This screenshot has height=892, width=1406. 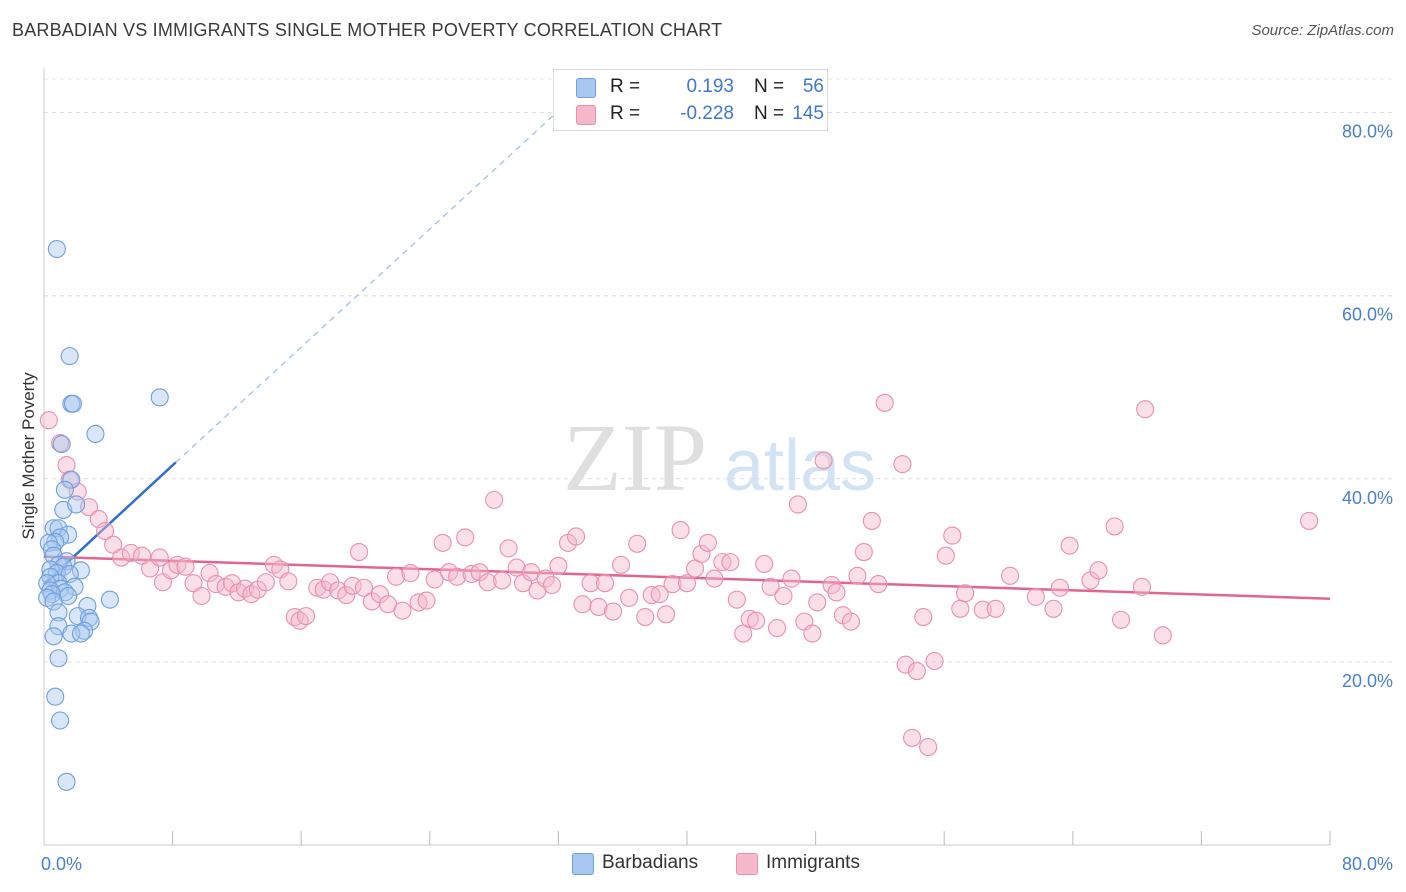 What do you see at coordinates (703, 865) in the screenshot?
I see `series-legend: Barbadians Immigrants` at bounding box center [703, 865].